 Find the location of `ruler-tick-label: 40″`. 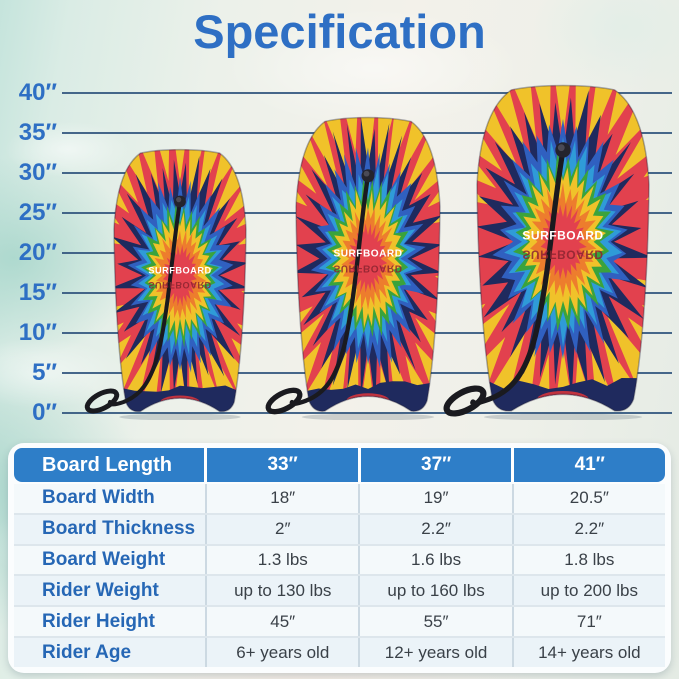

ruler-tick-label: 40″ is located at coordinates (37, 92).